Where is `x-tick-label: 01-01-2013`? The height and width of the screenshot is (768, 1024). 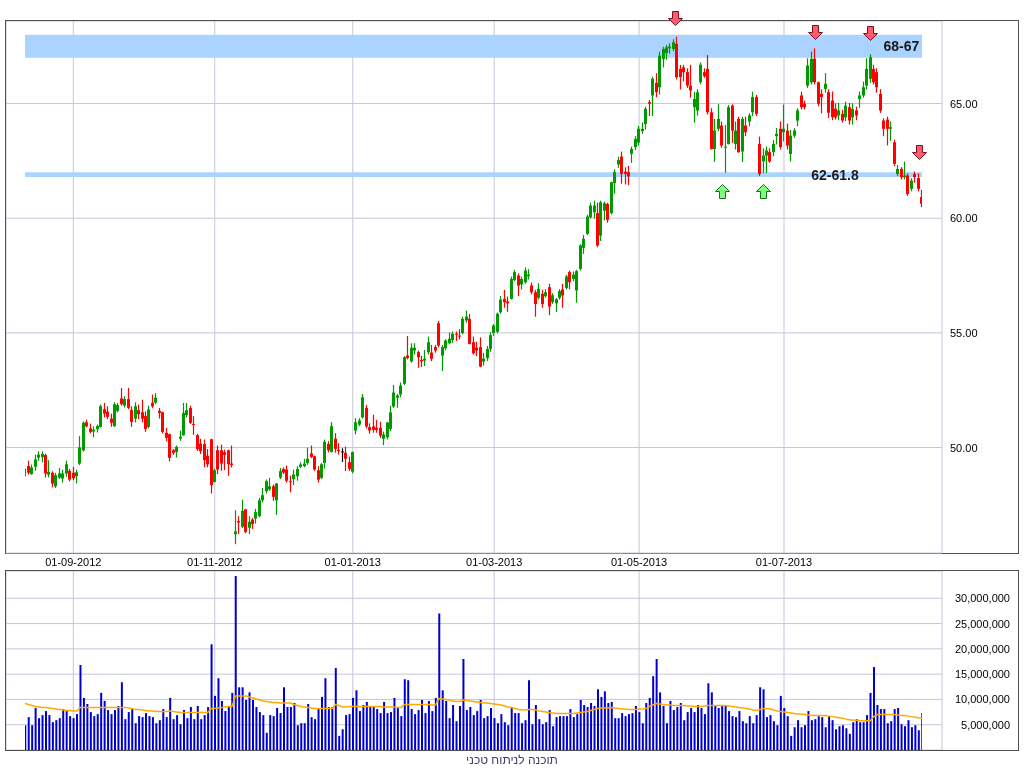
x-tick-label: 01-01-2013 is located at coordinates (352, 562).